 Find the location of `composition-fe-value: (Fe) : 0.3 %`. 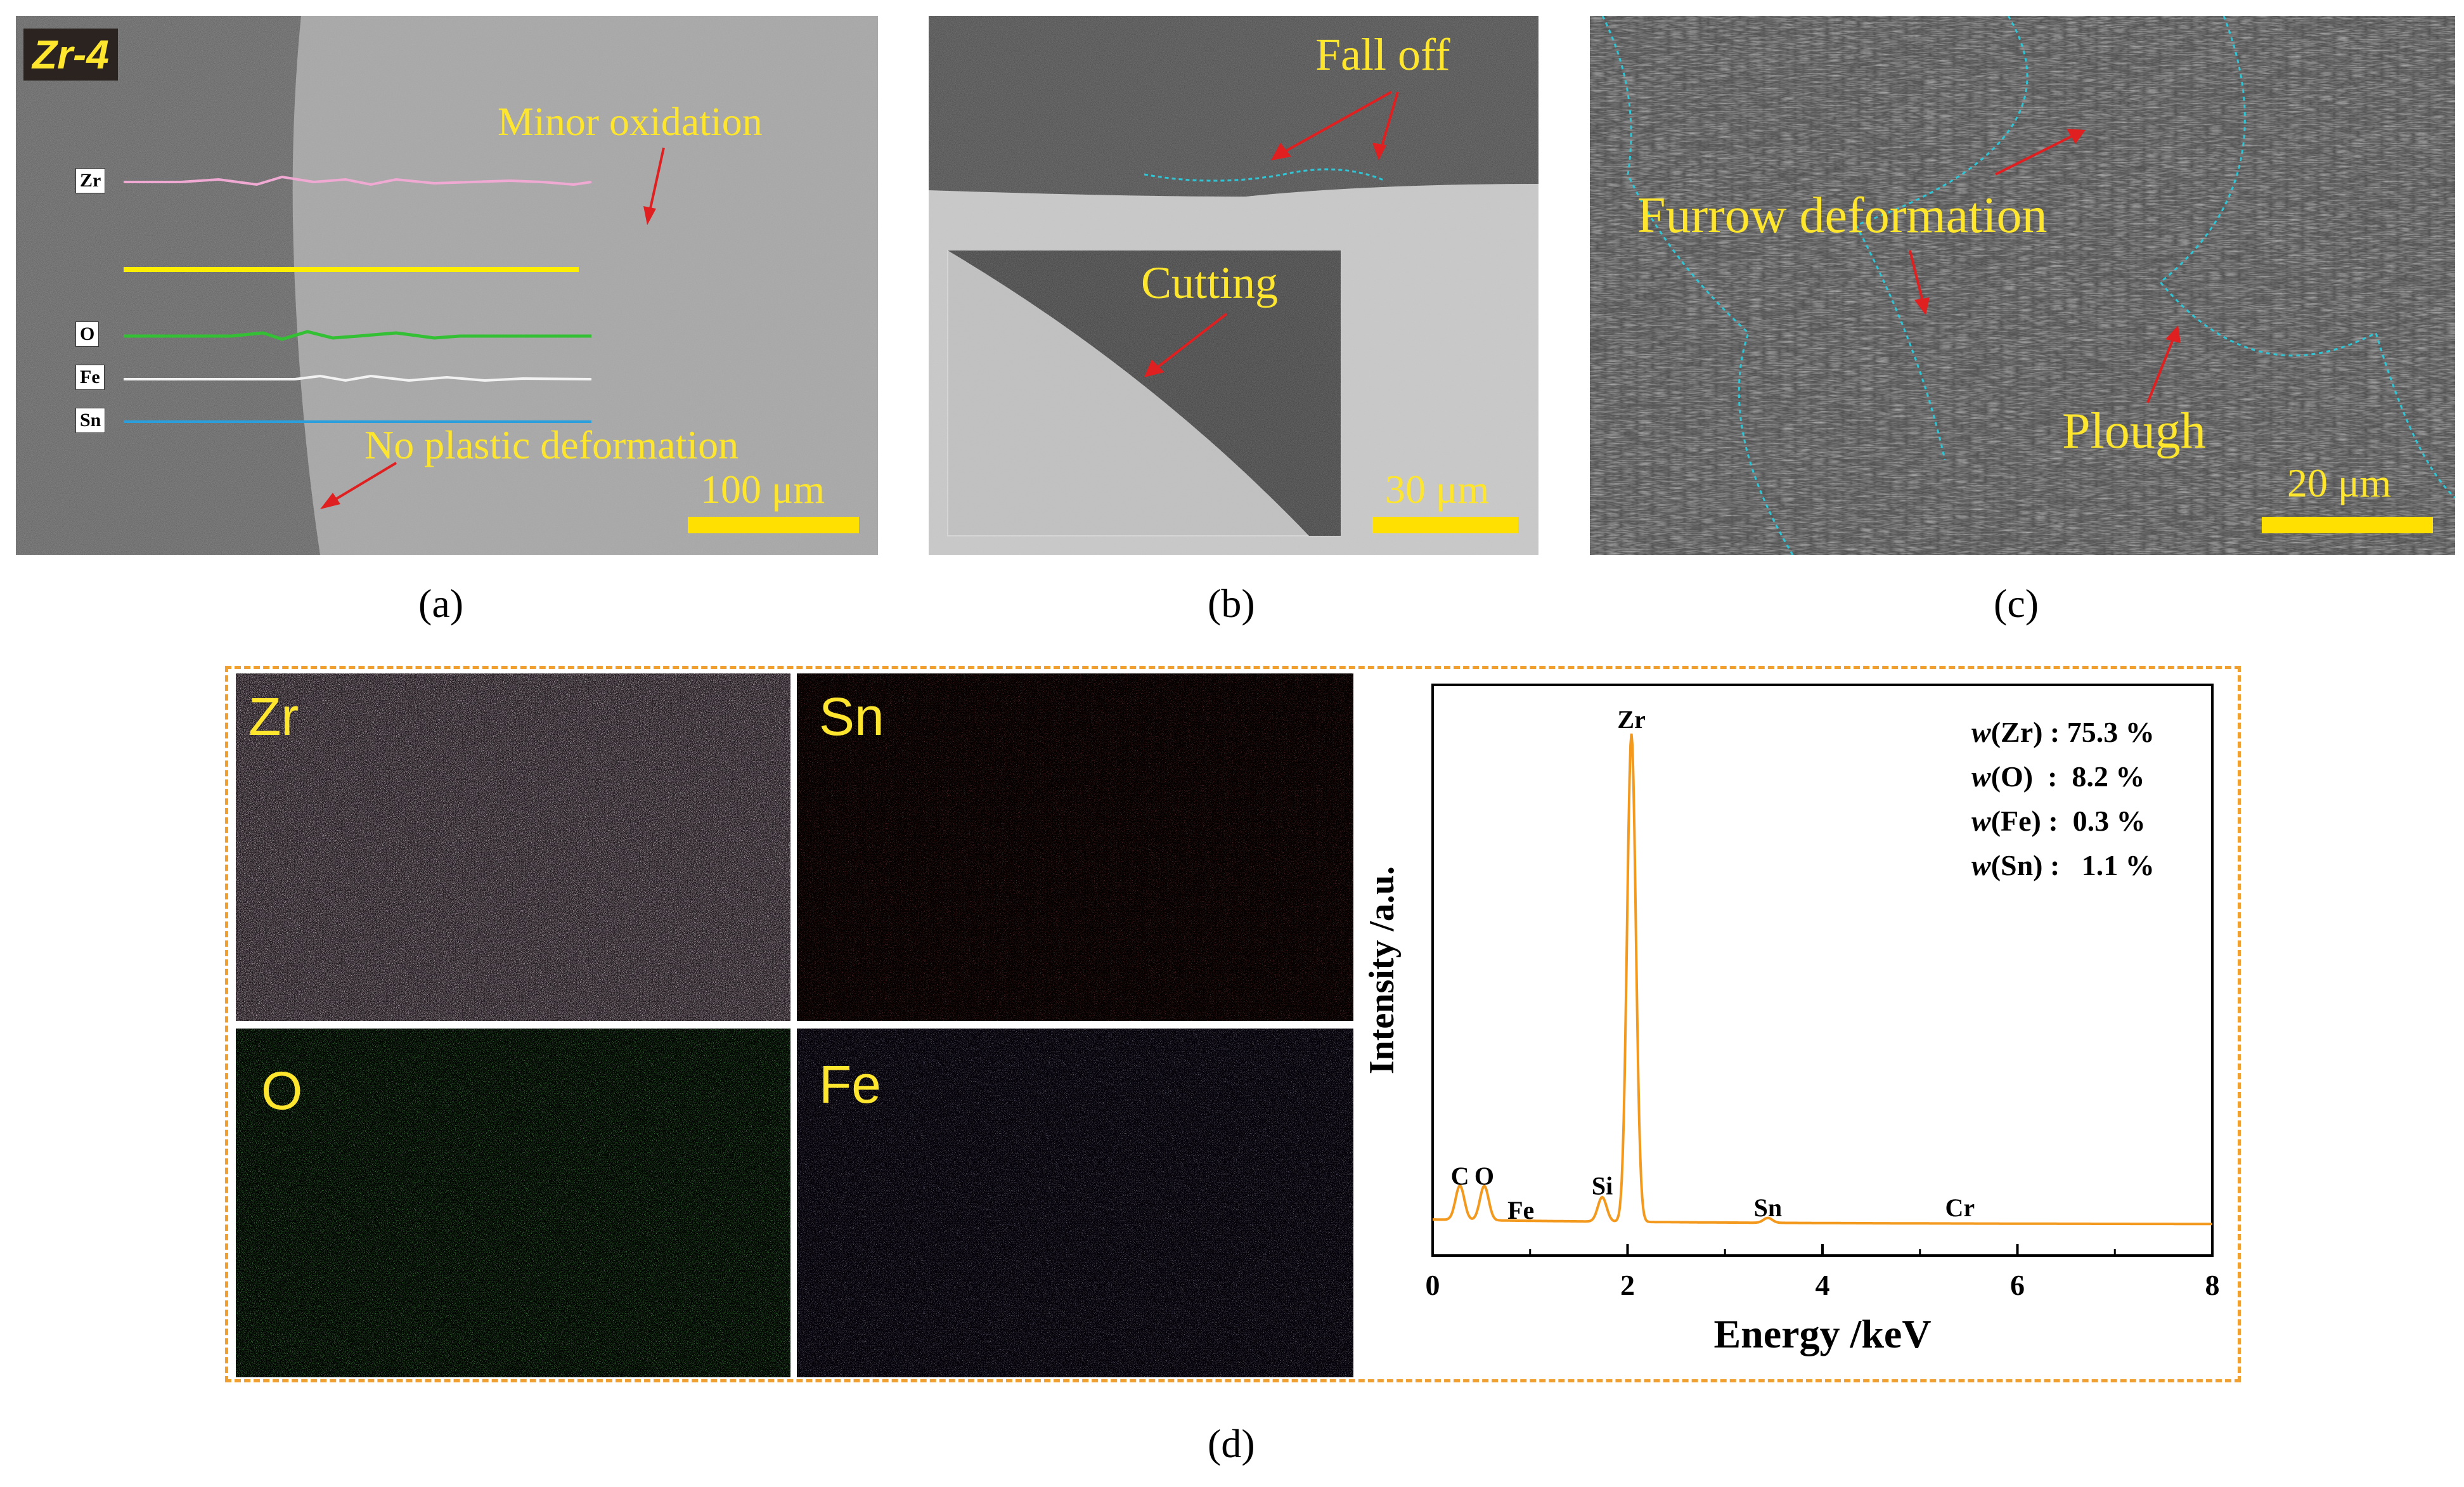

composition-fe-value: (Fe) : 0.3 % is located at coordinates (2068, 821).